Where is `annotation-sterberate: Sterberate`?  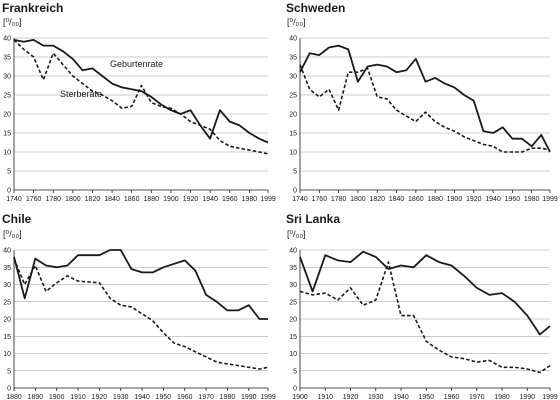
annotation-sterberate: Sterberate is located at coordinates (81, 94).